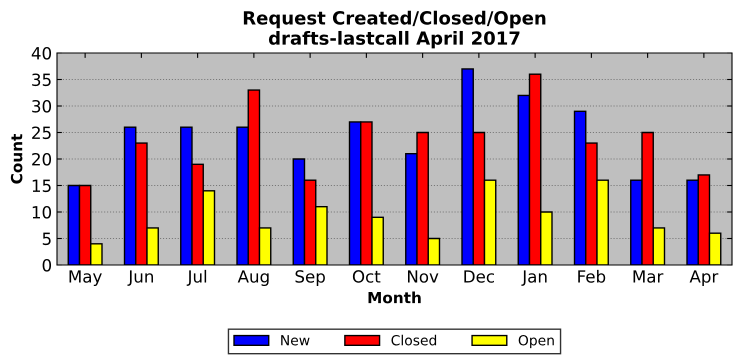 The image size is (741, 361). What do you see at coordinates (395, 29) in the screenshot?
I see `chart-title: Request Created/Closed/Open drafts-lastcall April 2017` at bounding box center [395, 29].